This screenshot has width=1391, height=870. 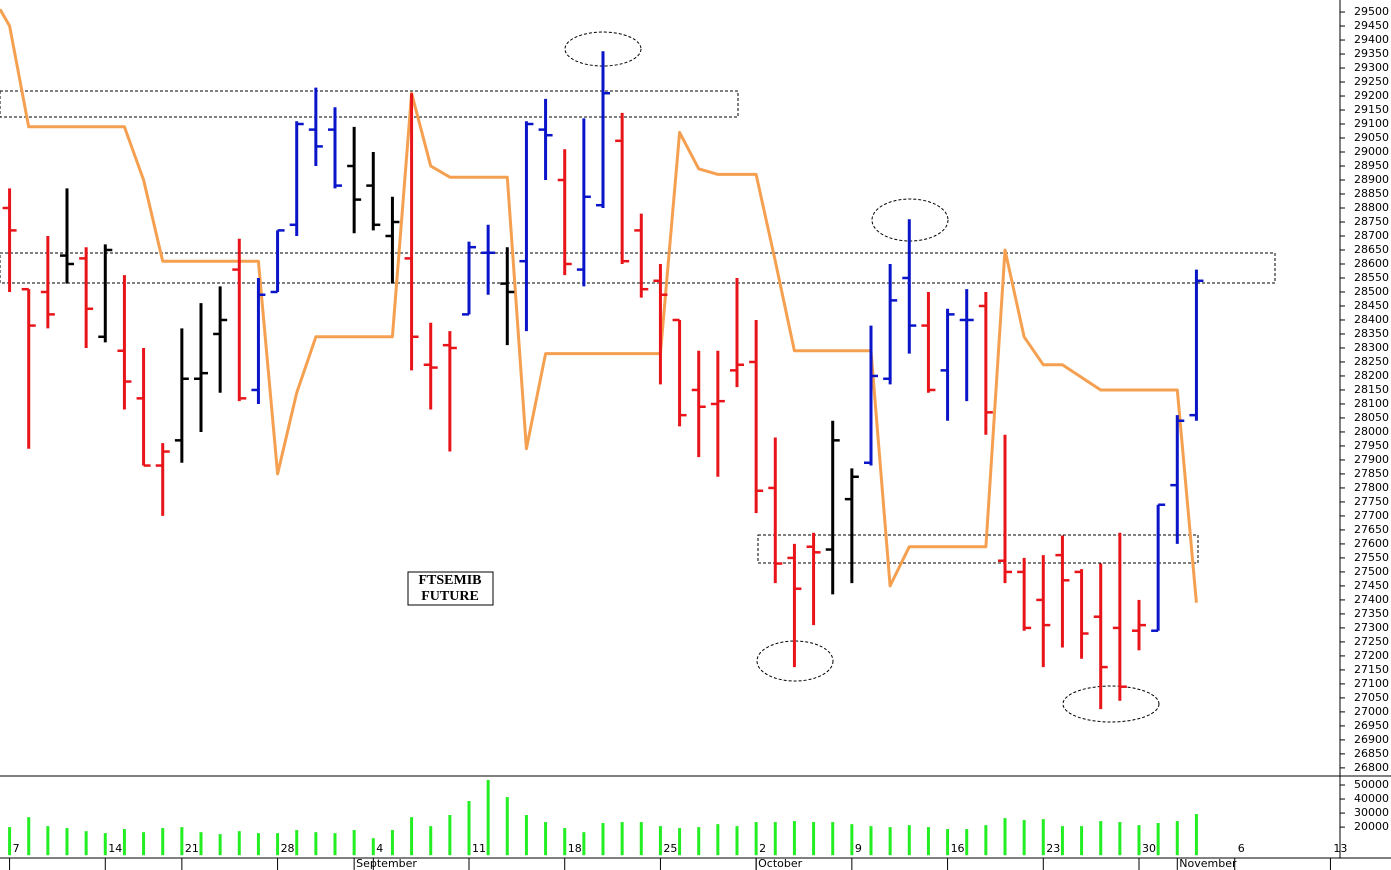 I want to click on x-tick-label: 25, so click(x=670, y=848).